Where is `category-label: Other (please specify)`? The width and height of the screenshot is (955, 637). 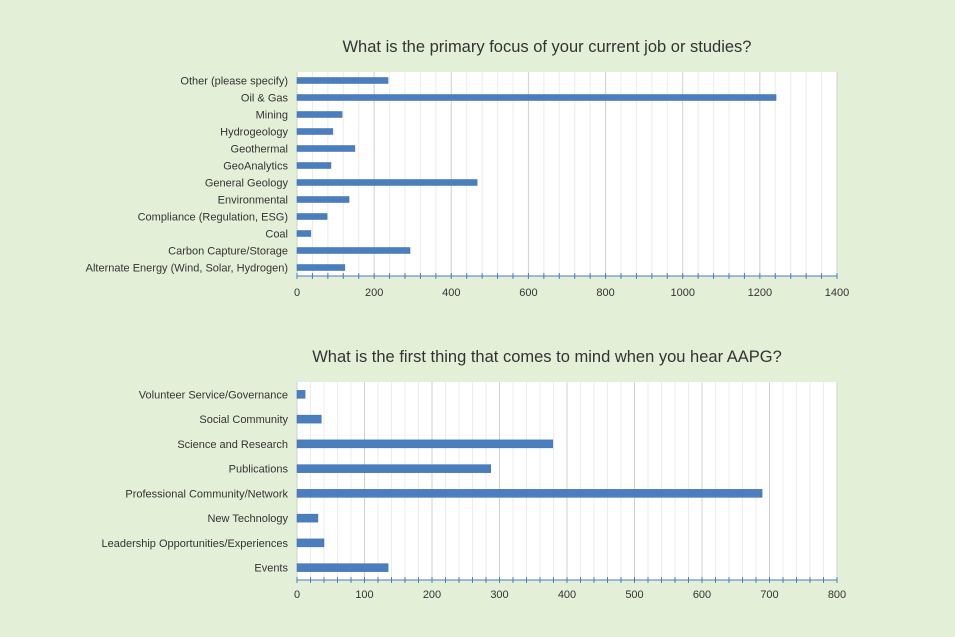
category-label: Other (please specify) is located at coordinates (234, 82).